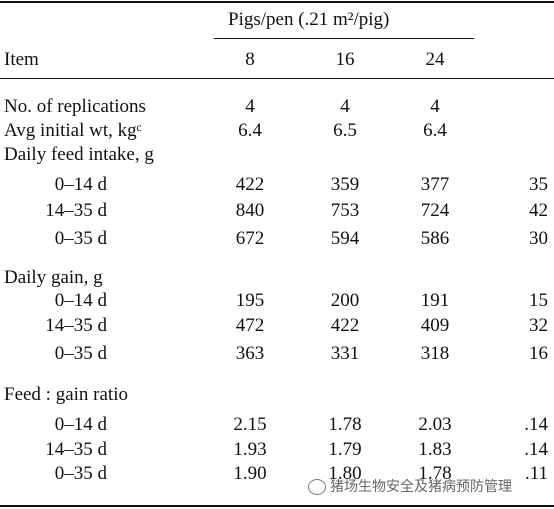 The width and height of the screenshot is (554, 509). What do you see at coordinates (435, 238) in the screenshot?
I see `cell: 586` at bounding box center [435, 238].